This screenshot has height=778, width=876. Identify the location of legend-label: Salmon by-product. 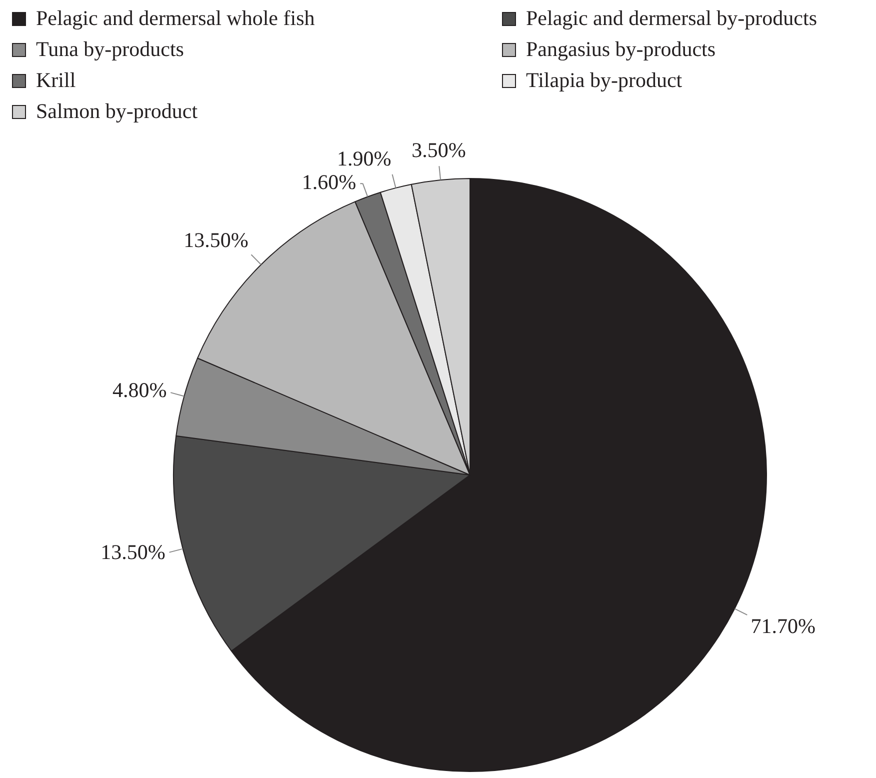
(117, 111).